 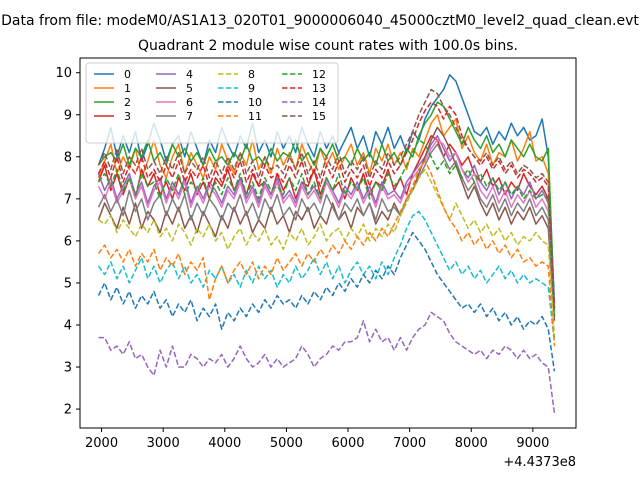 What do you see at coordinates (68, 199) in the screenshot?
I see `y-tick-label: 7` at bounding box center [68, 199].